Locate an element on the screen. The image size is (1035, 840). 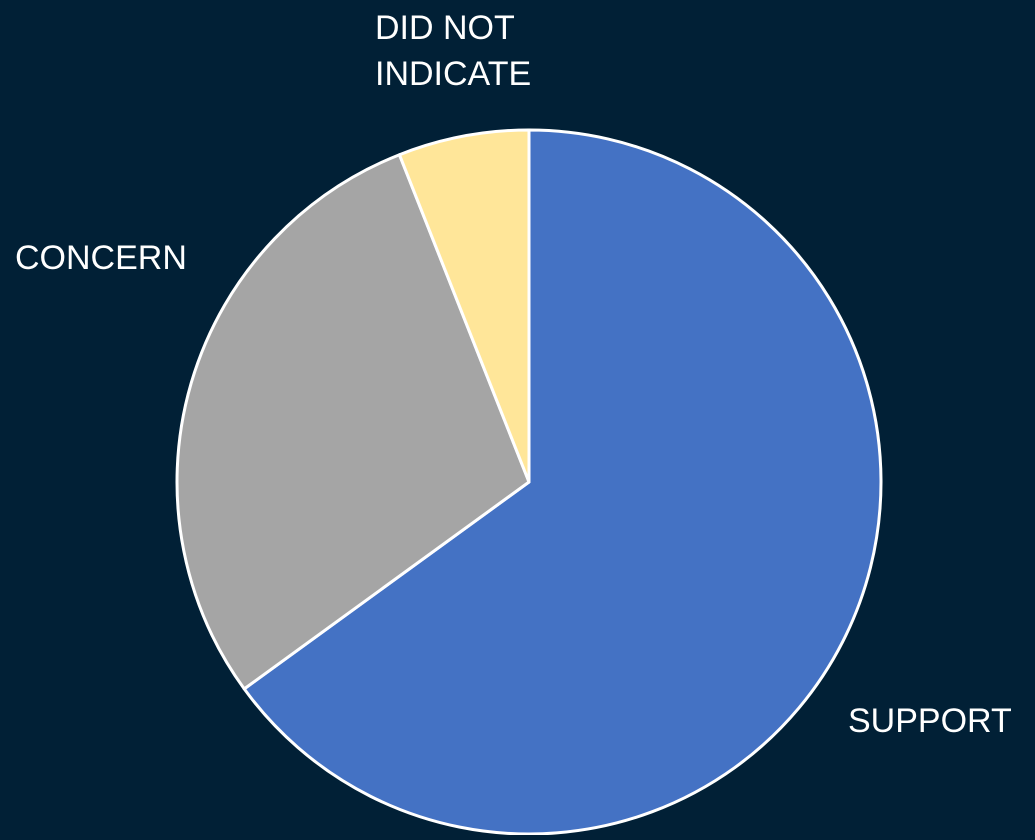
slice-label-line: CONCERN is located at coordinates (101, 258).